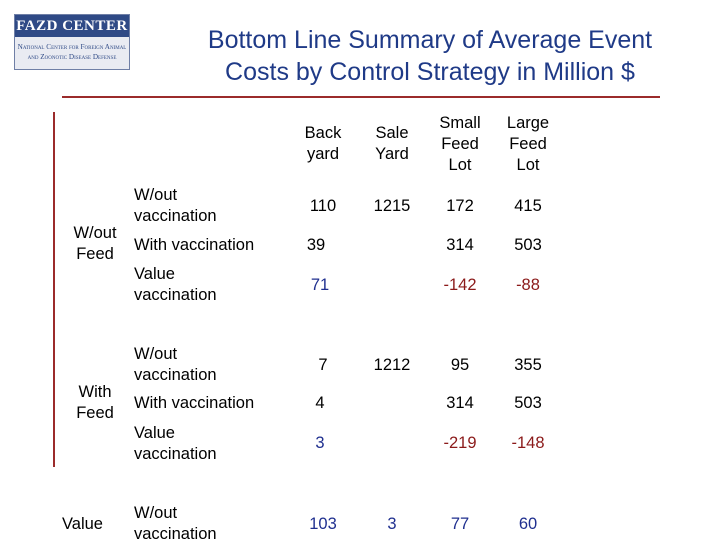  Describe the element at coordinates (323, 133) in the screenshot. I see `col-header-line: Back` at that location.